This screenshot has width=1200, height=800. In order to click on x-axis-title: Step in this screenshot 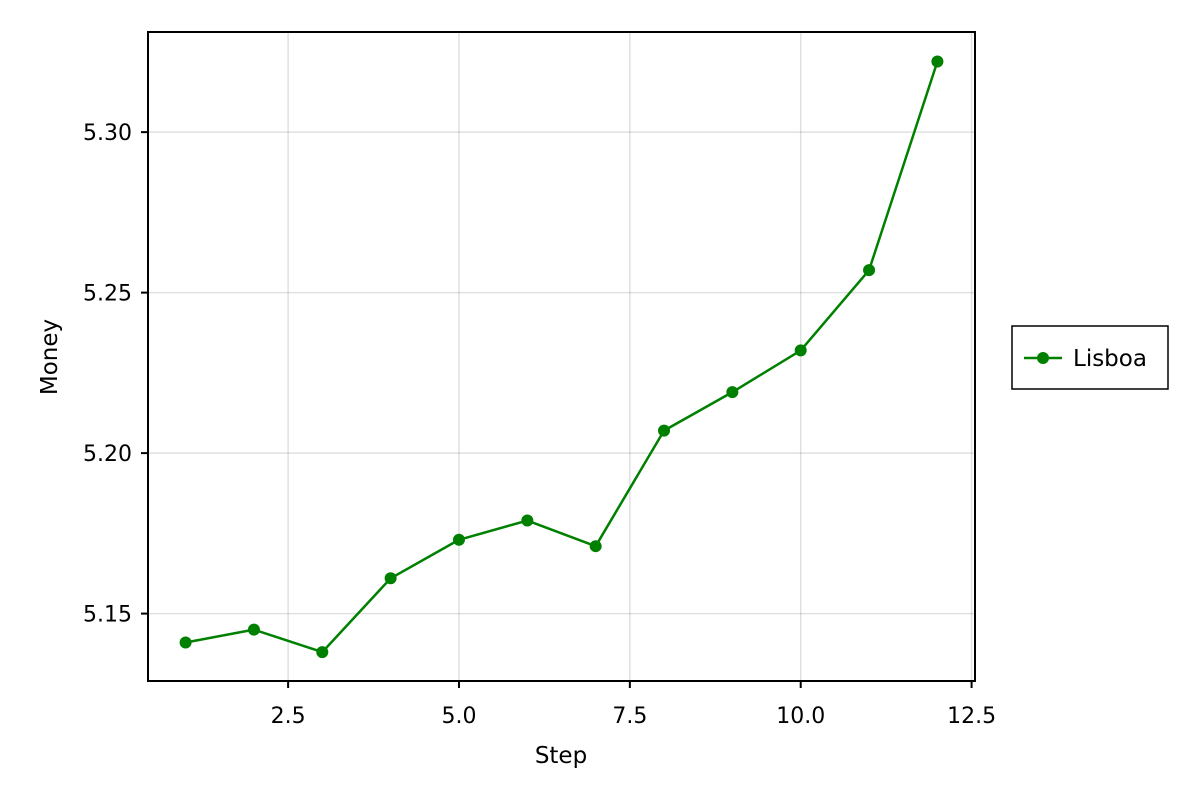, I will do `click(561, 756)`.